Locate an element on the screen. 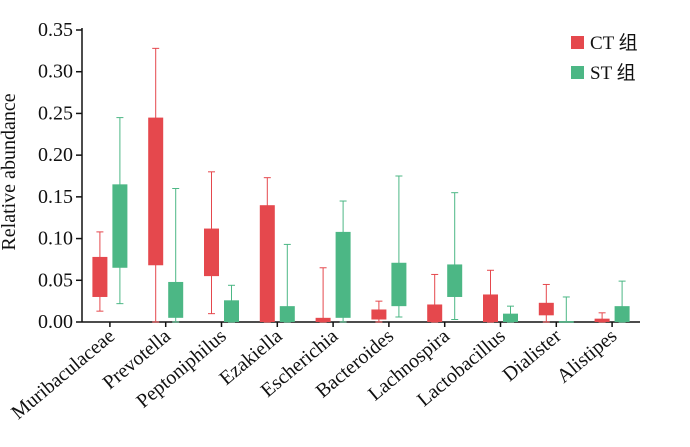  legend: CT 组 ST 组 is located at coordinates (604, 58).